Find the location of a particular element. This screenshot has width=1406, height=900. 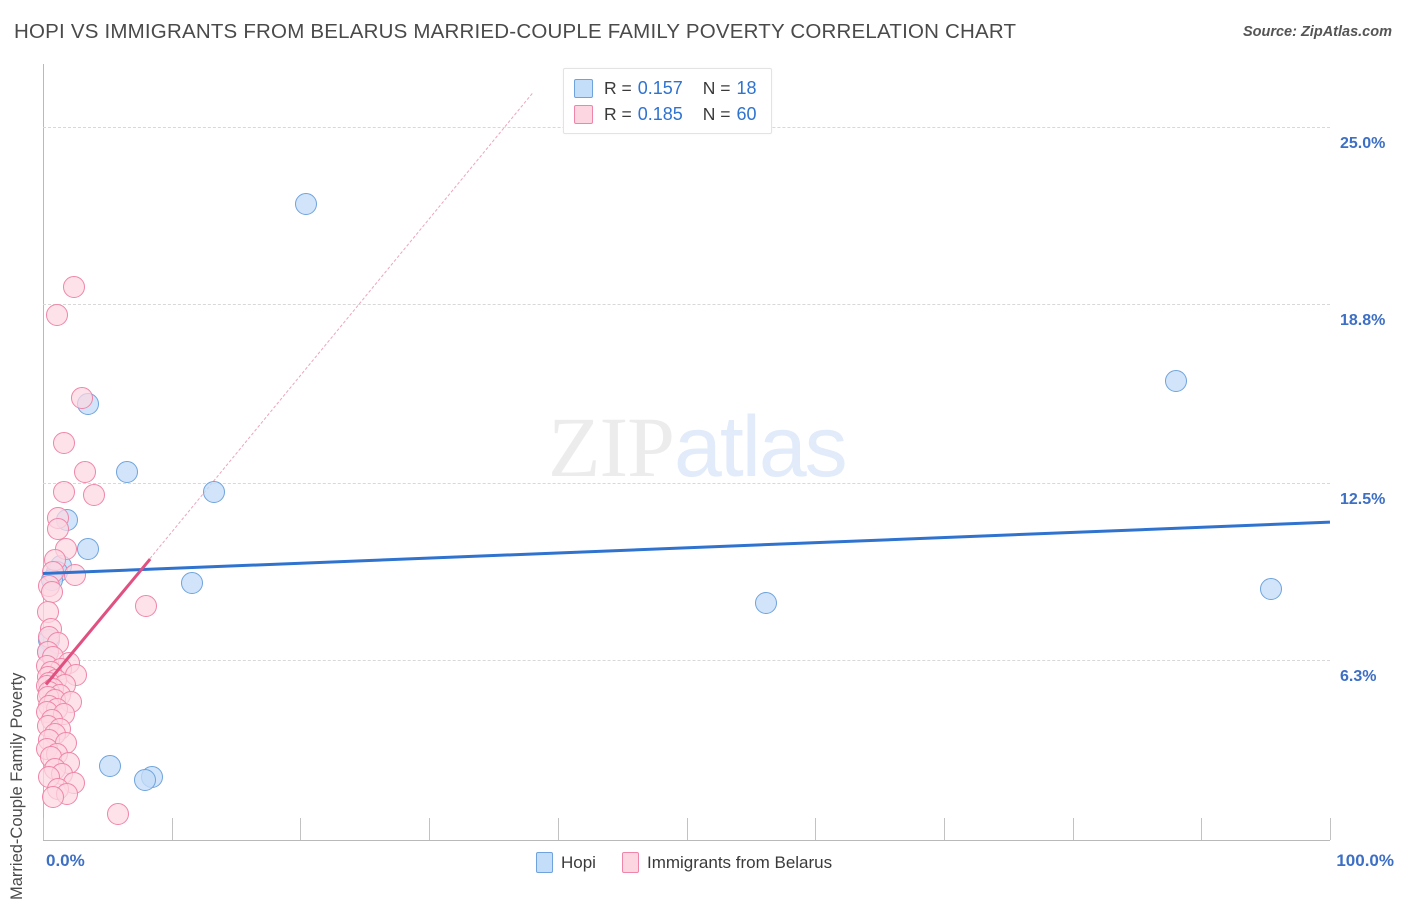

correlation-stats-box: R = 0.157 N = 18 R = 0.185 N = 60 is located at coordinates (667, 101).